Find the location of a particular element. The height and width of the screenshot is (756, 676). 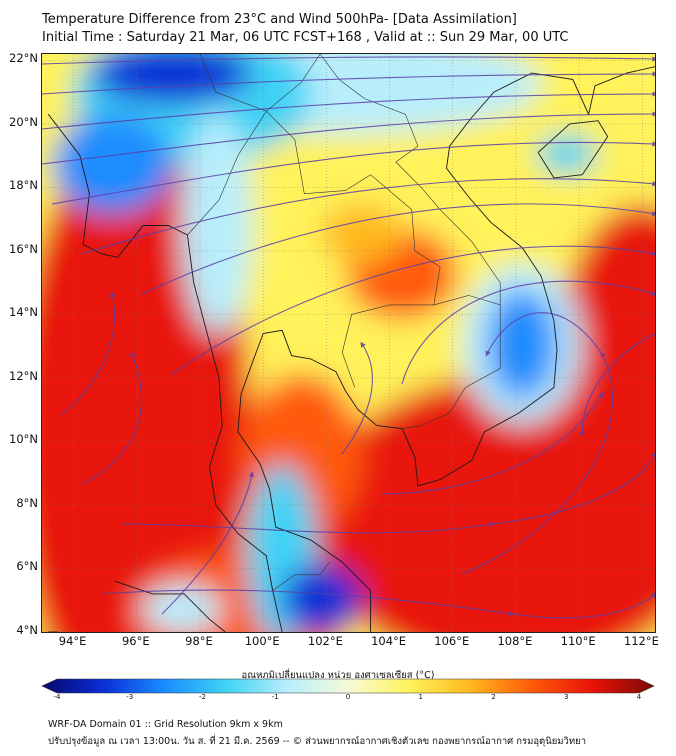

colorbar-tick-label: -4 is located at coordinates (57, 697).